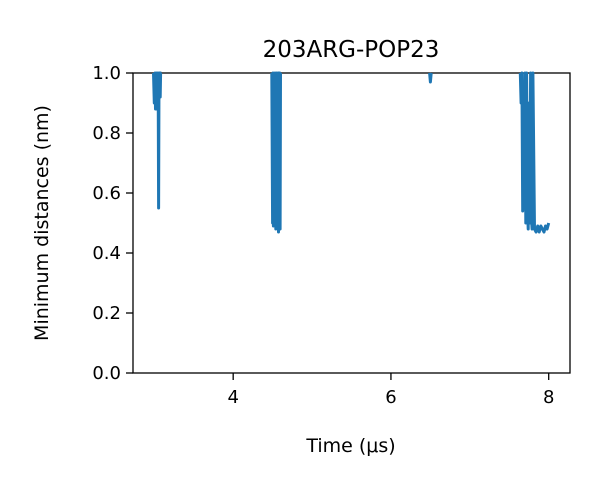  Describe the element at coordinates (106, 73) in the screenshot. I see `y-tick-label: 1.0` at that location.